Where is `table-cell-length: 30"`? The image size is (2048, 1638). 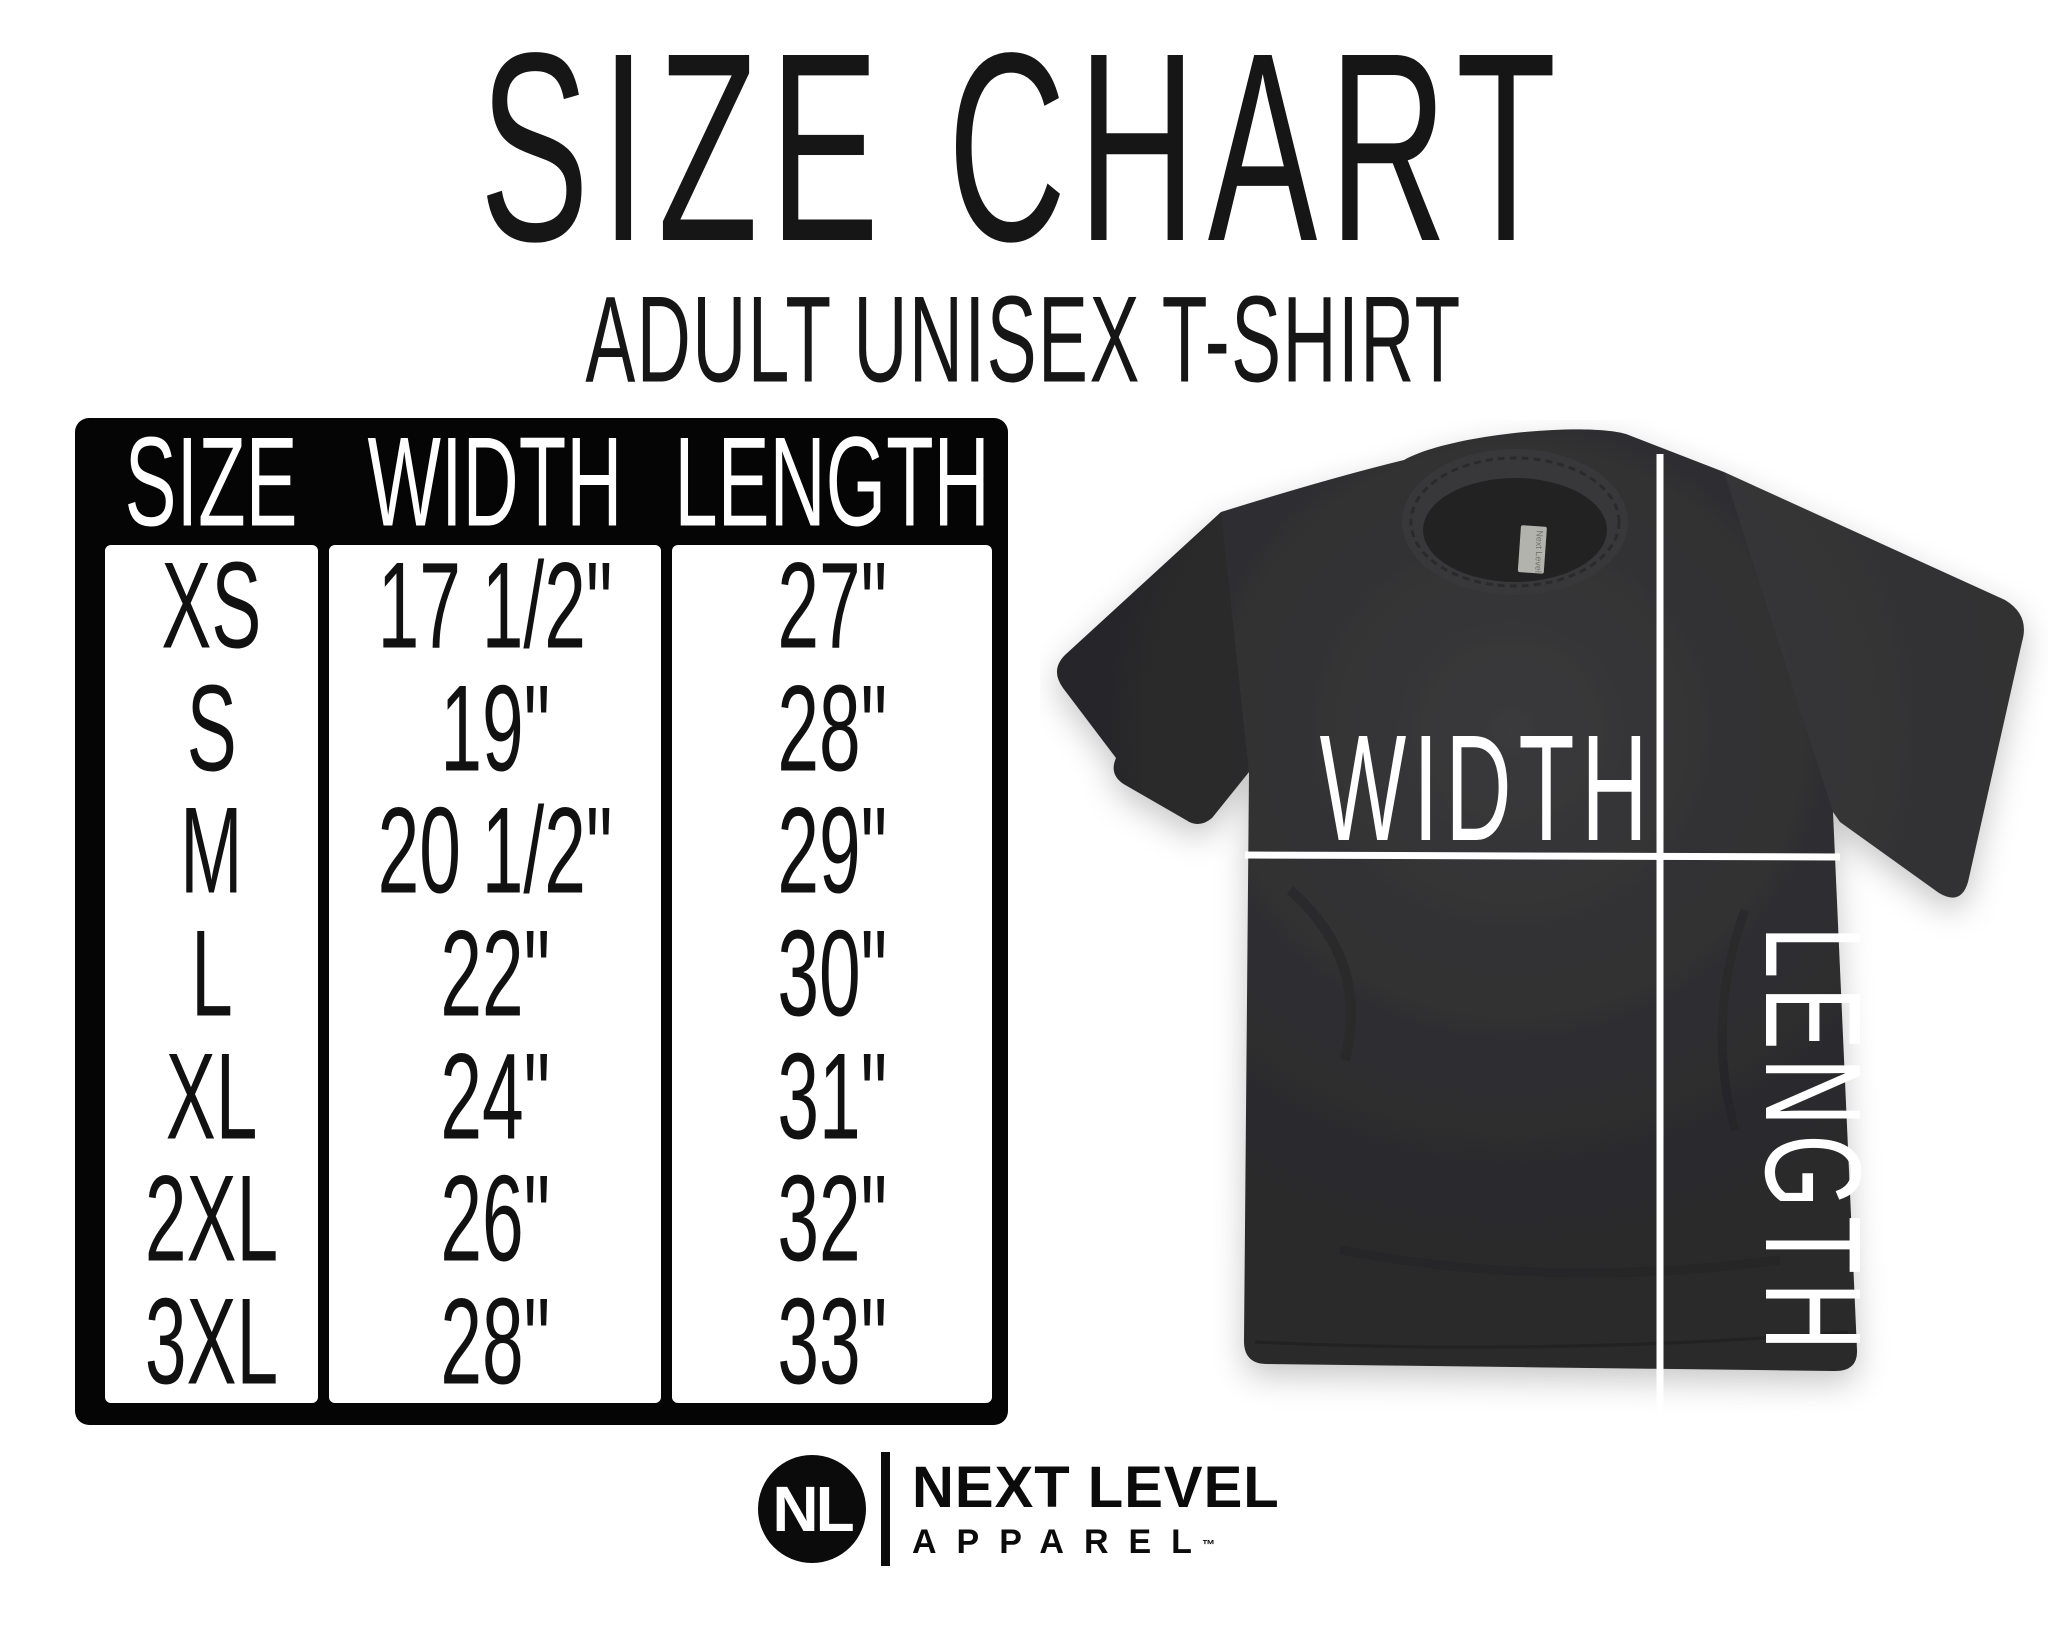 table-cell-length: 30" is located at coordinates (832, 974).